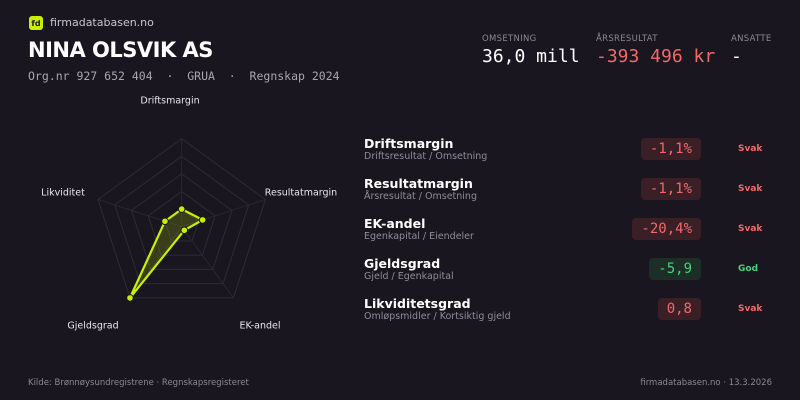  What do you see at coordinates (706, 383) in the screenshot?
I see `footer-site: firmadatabasen.no · 13.3.2026` at bounding box center [706, 383].